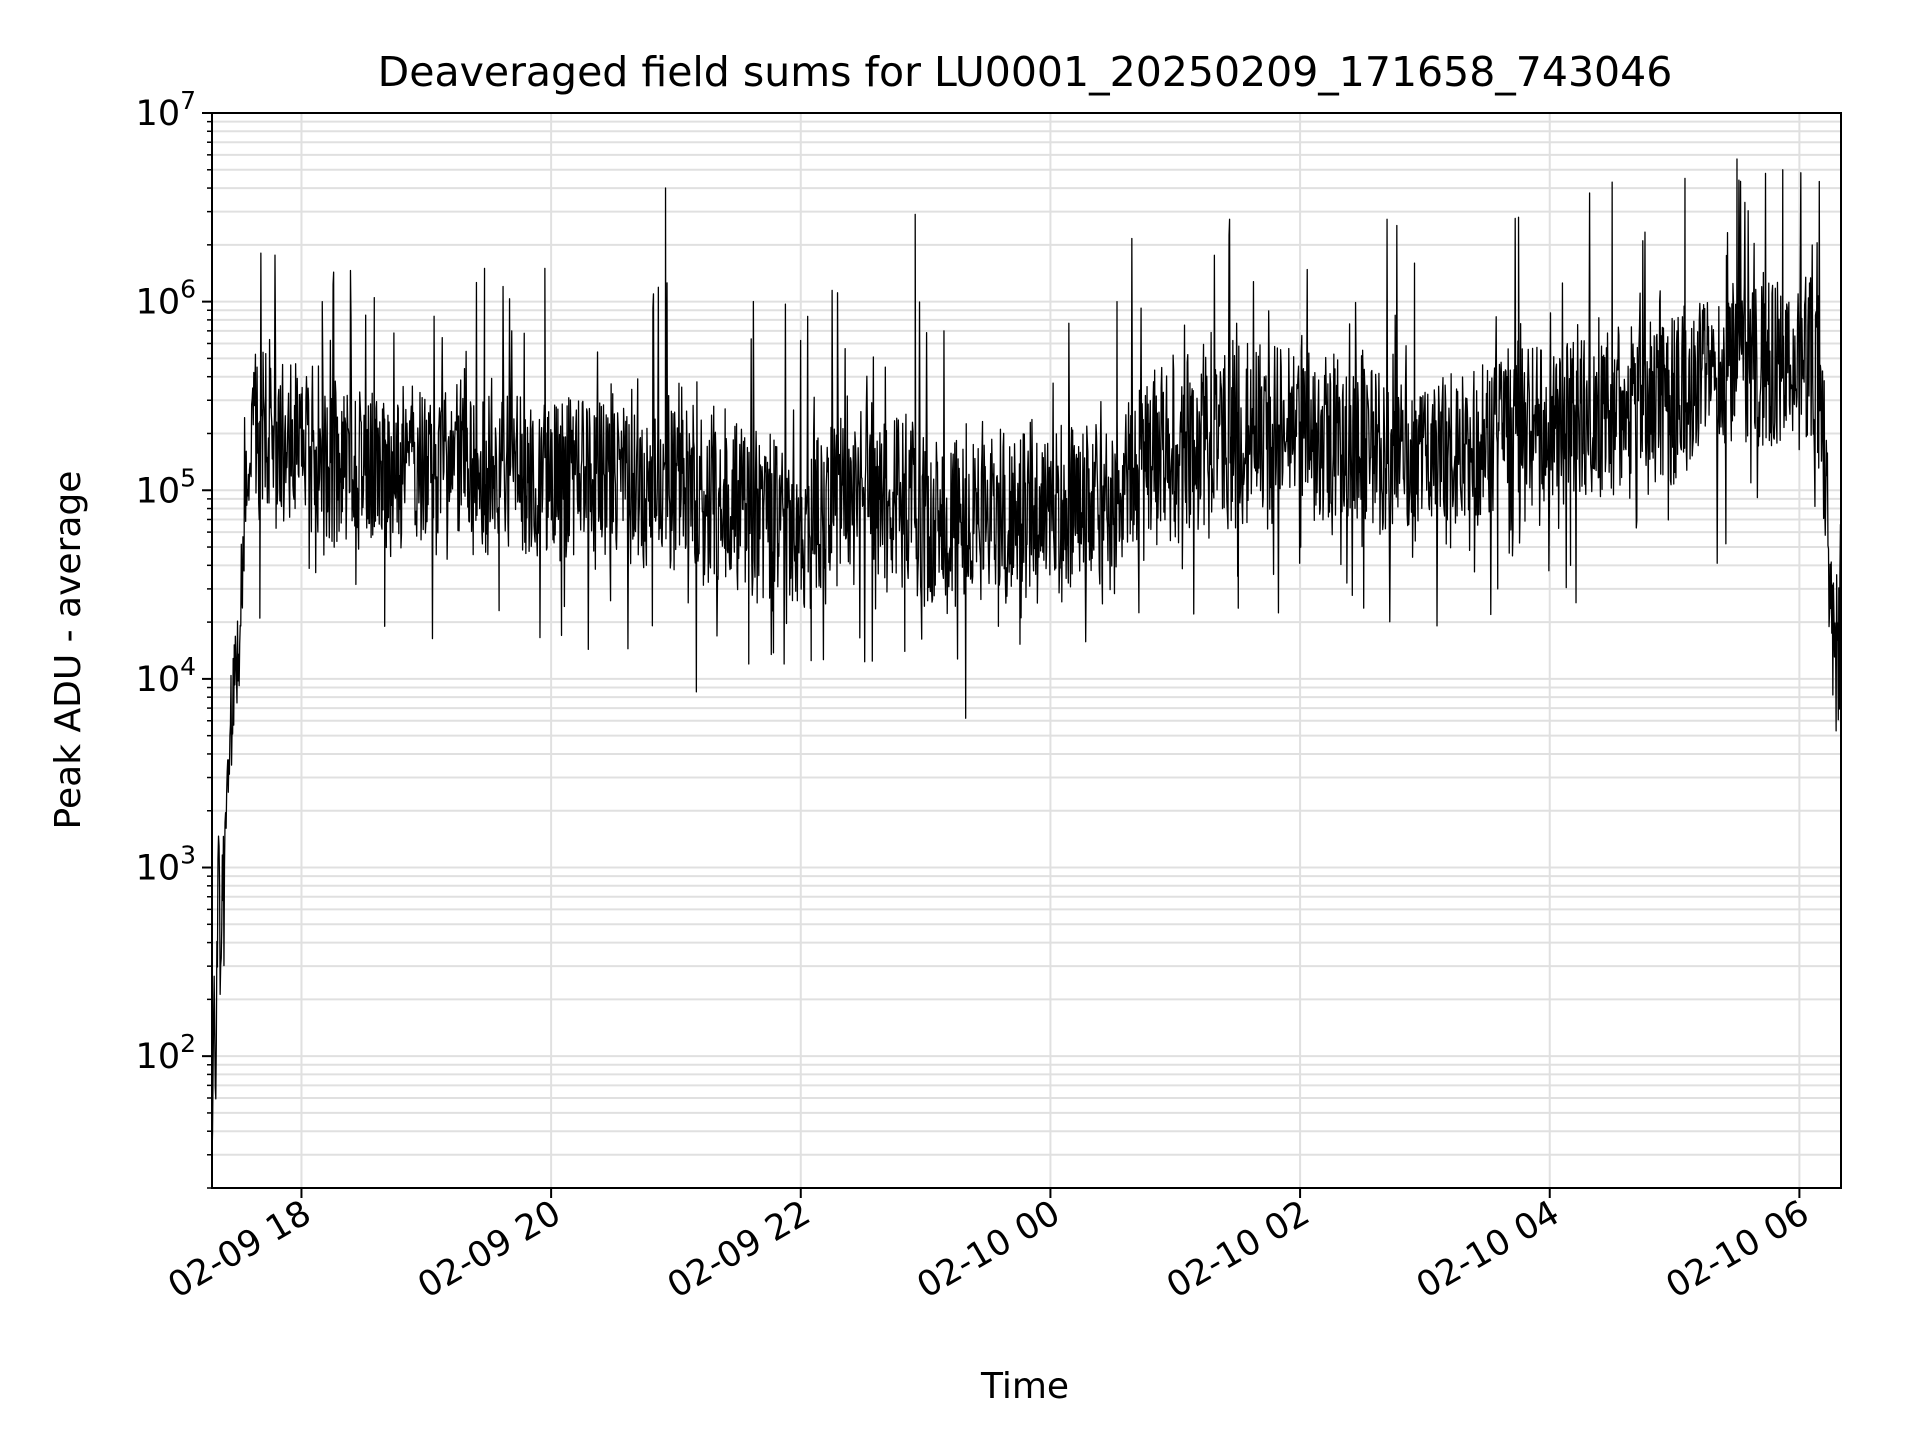  Describe the element at coordinates (1024, 1386) in the screenshot. I see `x-axis-label: Time` at that location.